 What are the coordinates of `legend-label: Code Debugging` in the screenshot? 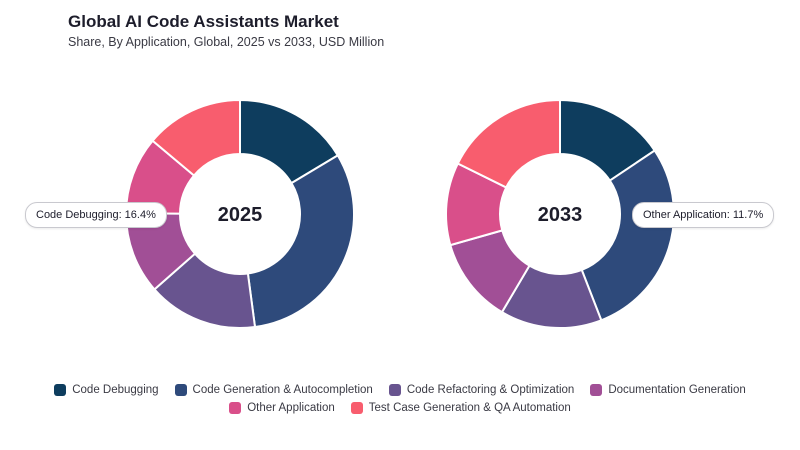 It's located at (115, 390).